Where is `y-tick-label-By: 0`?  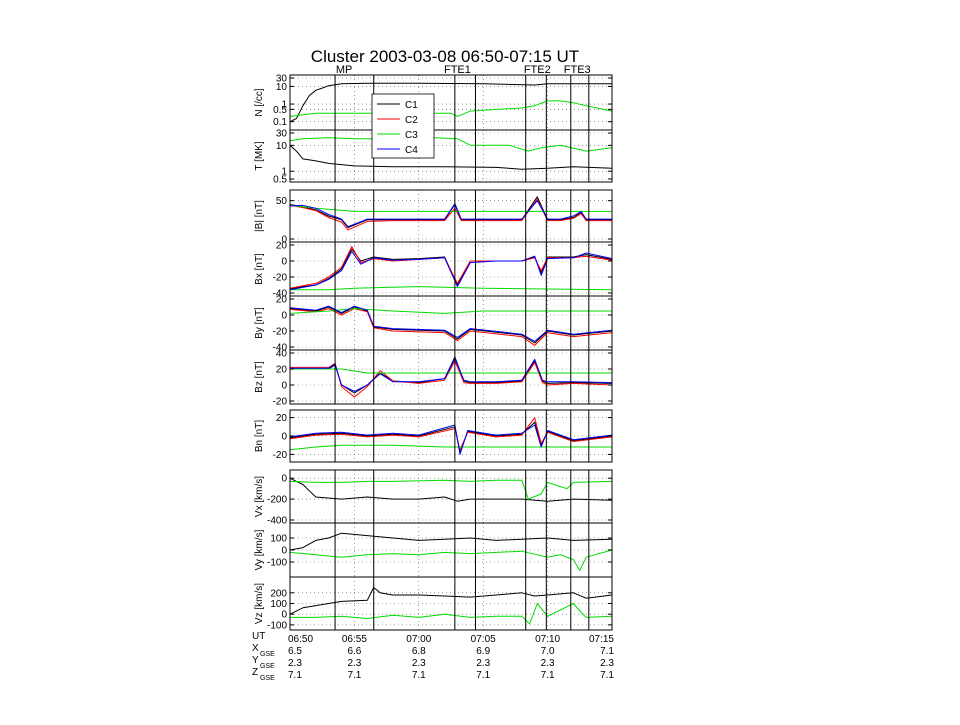 y-tick-label-By: 0 is located at coordinates (284, 316).